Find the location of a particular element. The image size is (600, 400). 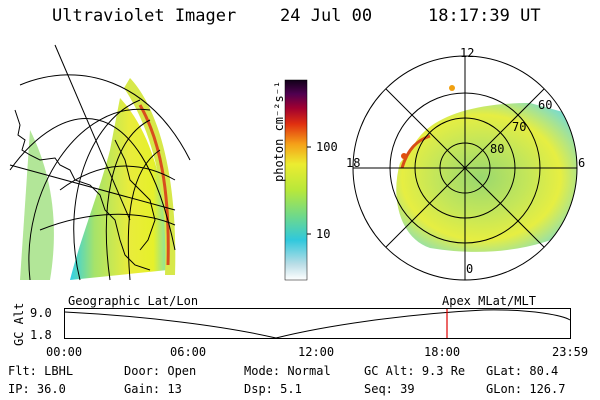

altitude-plot is located at coordinates (317, 323).